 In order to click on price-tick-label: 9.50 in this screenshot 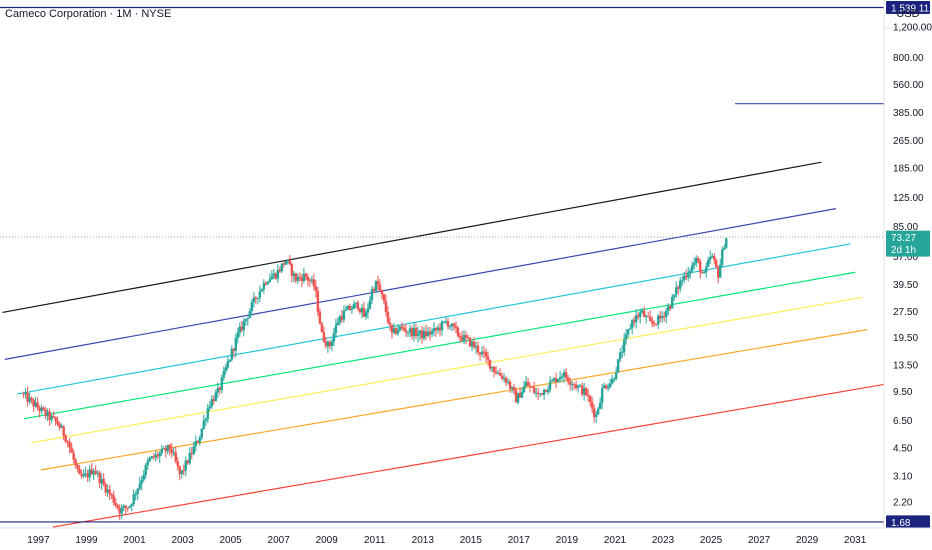, I will do `click(903, 392)`.